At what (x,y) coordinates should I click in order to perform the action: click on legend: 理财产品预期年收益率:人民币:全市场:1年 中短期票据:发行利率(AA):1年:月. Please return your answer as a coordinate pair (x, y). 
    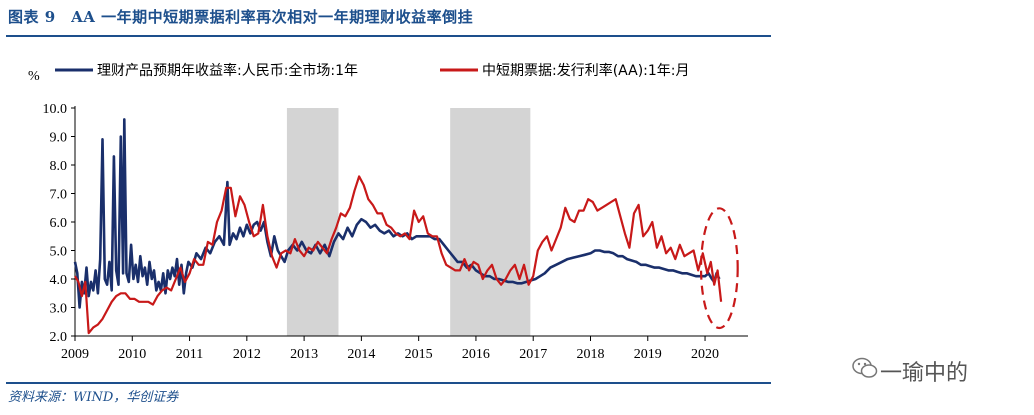
    Looking at the image, I should click on (372, 70).